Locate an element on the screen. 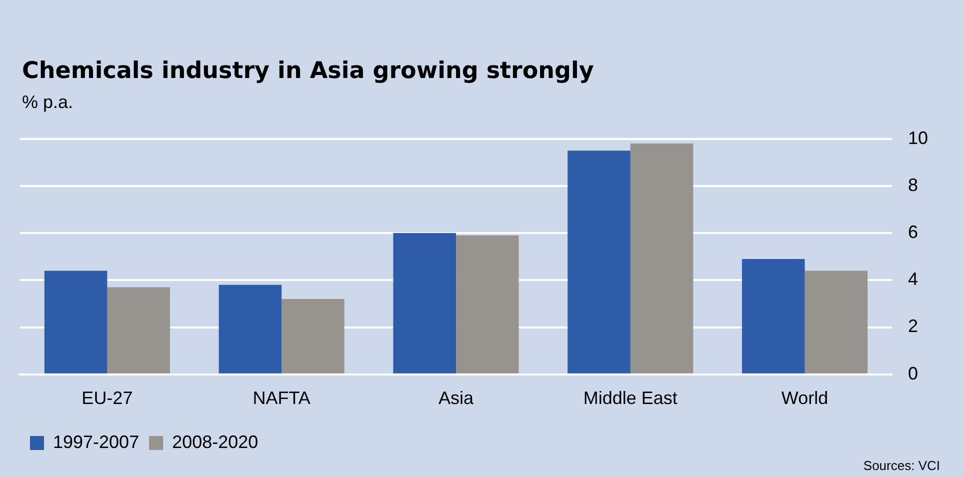  chart-subtitle: % p.a. is located at coordinates (48, 102).